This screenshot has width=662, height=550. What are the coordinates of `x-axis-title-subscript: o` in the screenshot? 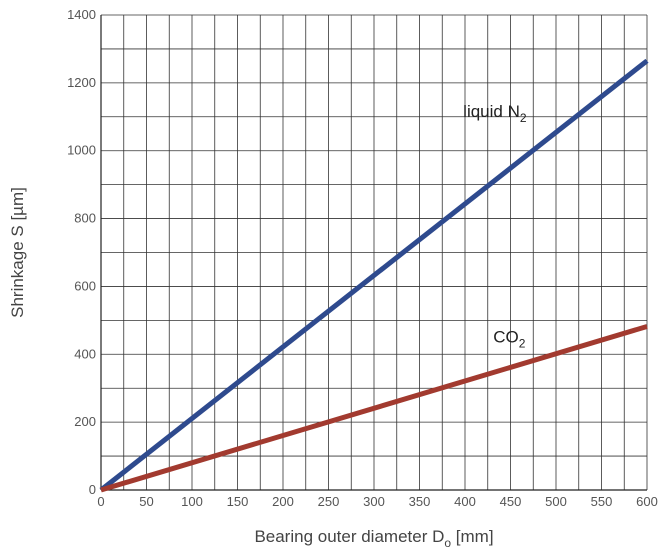 It's located at (447, 543).